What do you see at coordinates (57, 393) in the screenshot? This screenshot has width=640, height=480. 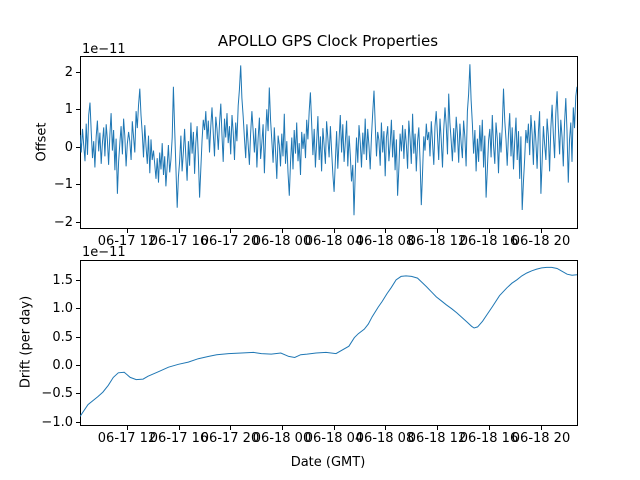 I see `y-tick-label: −0.5` at bounding box center [57, 393].